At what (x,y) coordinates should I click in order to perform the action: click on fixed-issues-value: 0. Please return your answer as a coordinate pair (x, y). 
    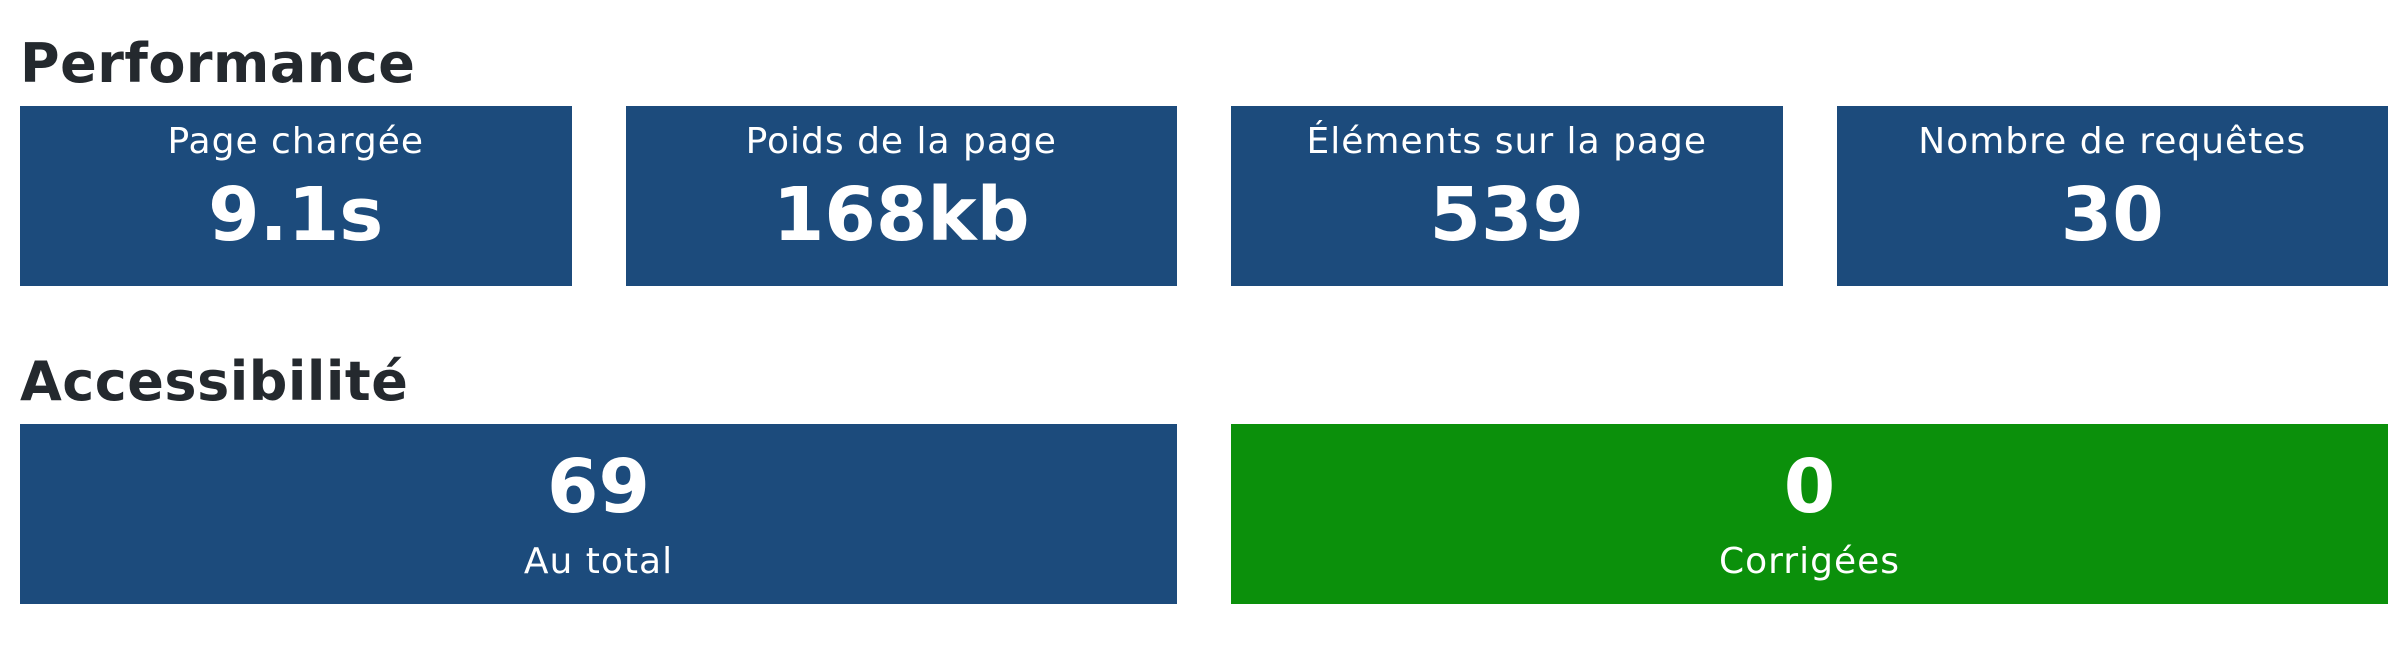
    Looking at the image, I should click on (1809, 487).